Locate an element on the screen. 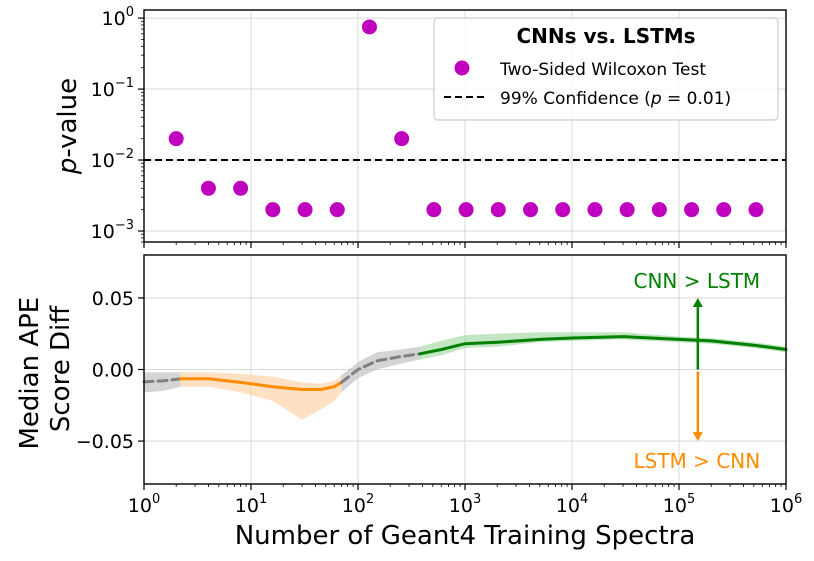  top-y-axis-label: p-value is located at coordinates (68, 126).